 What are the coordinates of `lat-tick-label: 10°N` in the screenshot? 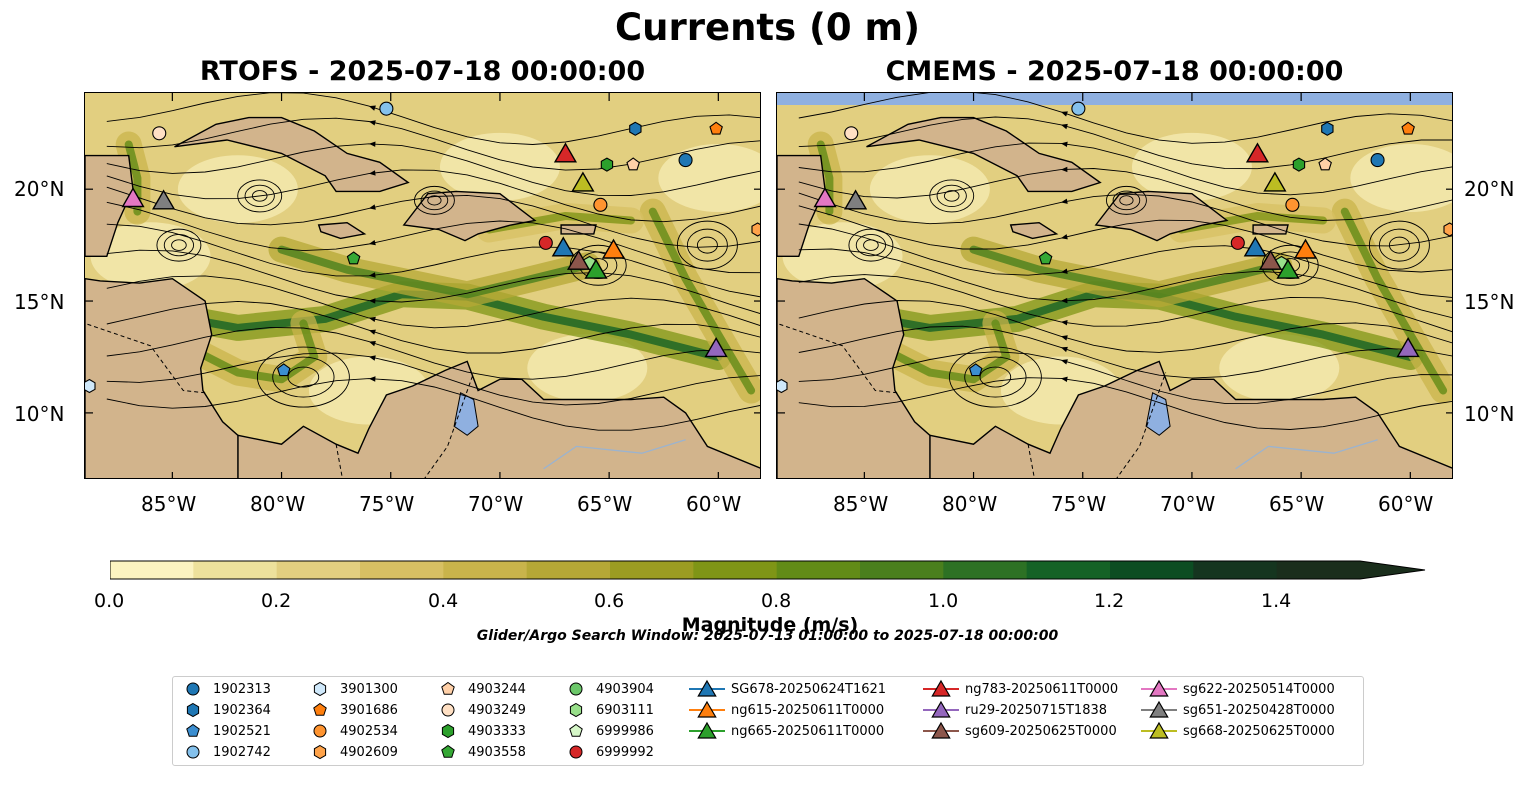 It's located at (1489, 414).